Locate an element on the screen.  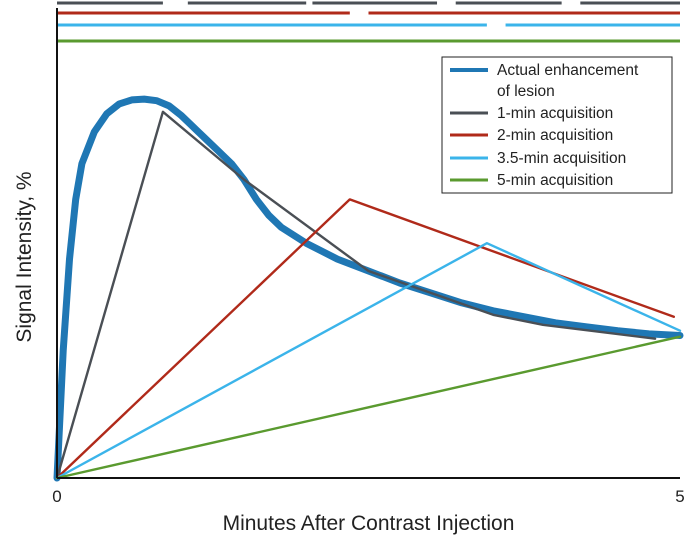
y-axis-label: Signal Intensity, % is located at coordinates (24, 256).